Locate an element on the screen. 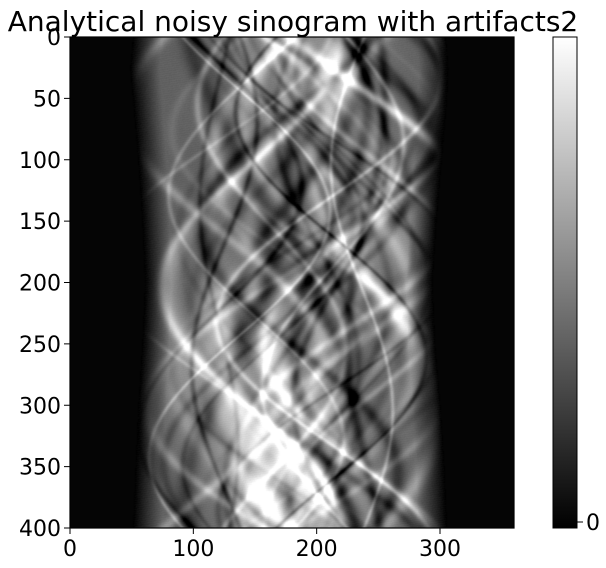 This screenshot has height=568, width=606. y-tick-label: 0 is located at coordinates (54, 38).